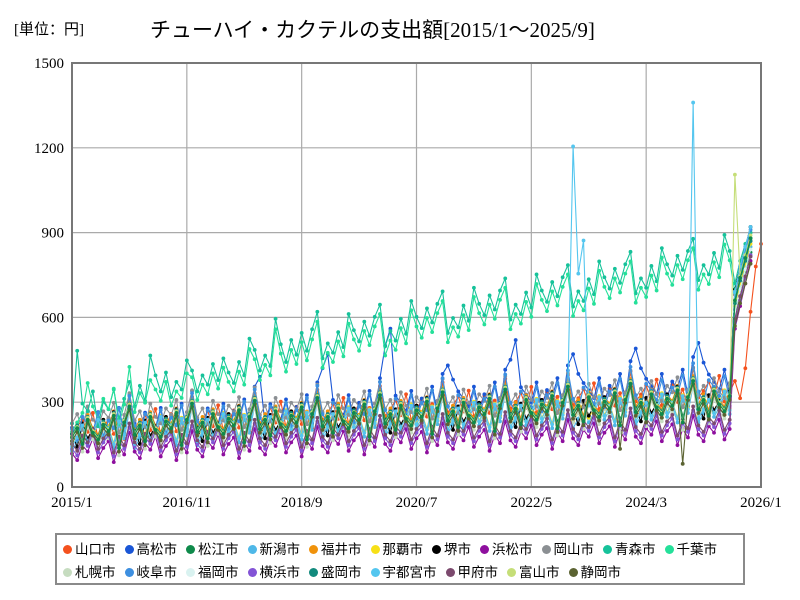 The image size is (800, 600). I want to click on legend-item-富山市: 富山市, so click(533, 572).